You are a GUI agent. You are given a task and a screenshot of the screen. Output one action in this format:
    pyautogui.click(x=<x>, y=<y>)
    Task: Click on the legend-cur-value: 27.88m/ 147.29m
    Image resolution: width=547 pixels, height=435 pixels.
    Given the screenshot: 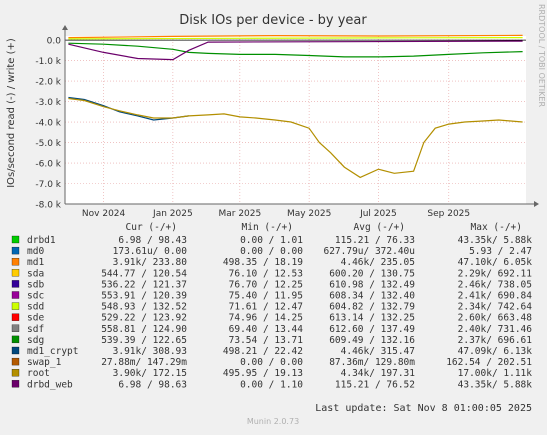 What is the action you would take?
    pyautogui.click(x=144, y=362)
    